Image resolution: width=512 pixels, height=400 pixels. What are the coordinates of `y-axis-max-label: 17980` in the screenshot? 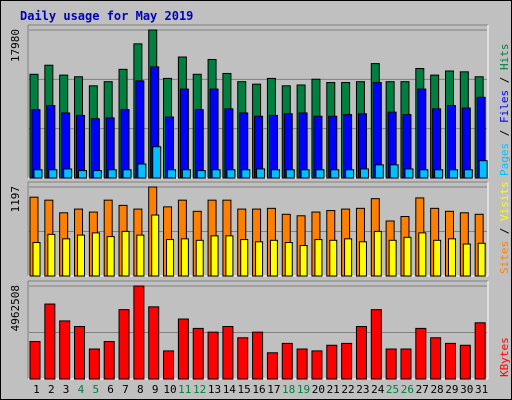 It's located at (15, 45).